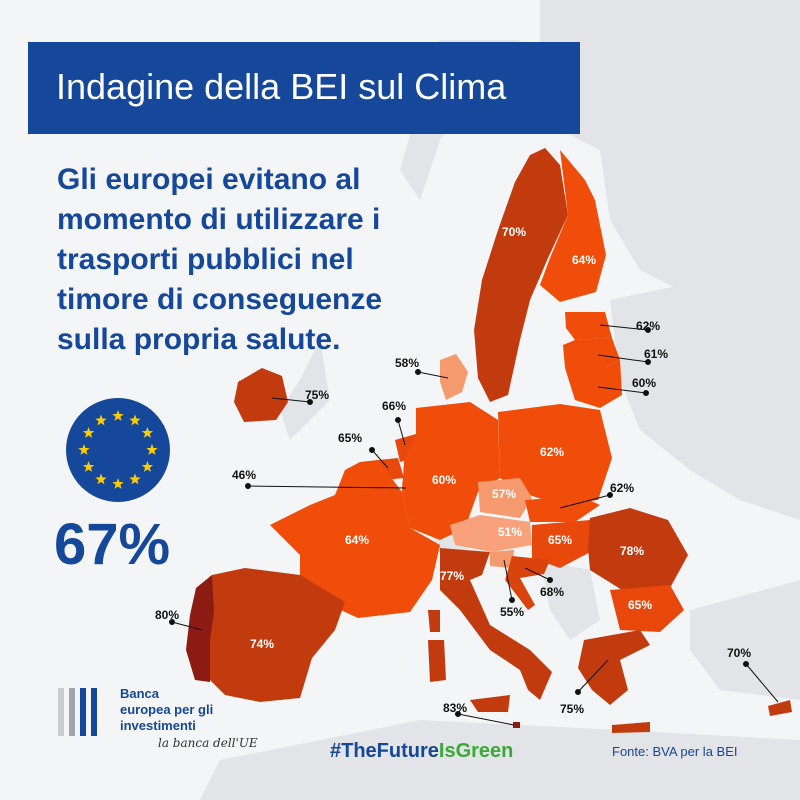  What do you see at coordinates (140, 693) in the screenshot?
I see `logo-line: Banca` at bounding box center [140, 693].